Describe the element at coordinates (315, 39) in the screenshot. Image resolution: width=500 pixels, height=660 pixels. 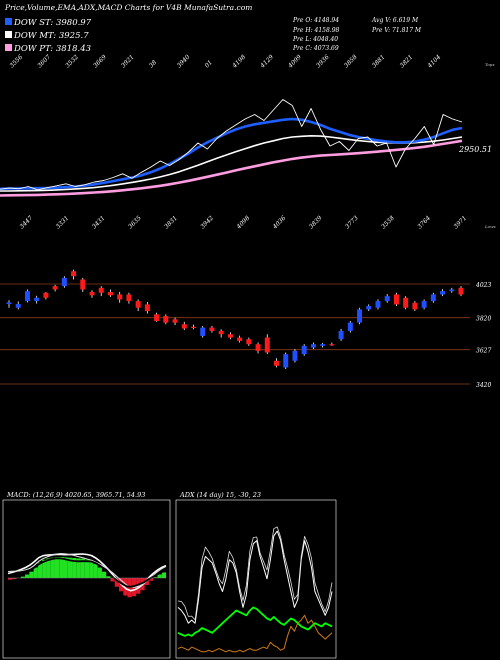
I see `stat-low: Pre L: 4048.40` at that location.